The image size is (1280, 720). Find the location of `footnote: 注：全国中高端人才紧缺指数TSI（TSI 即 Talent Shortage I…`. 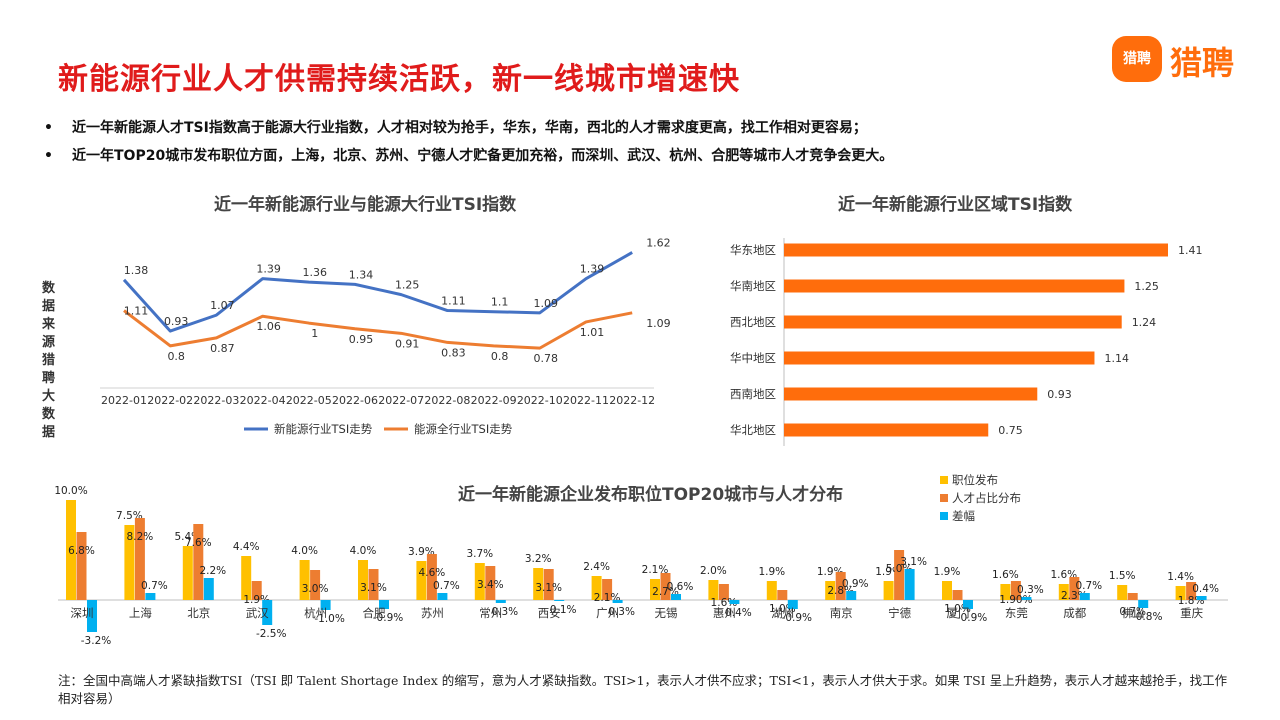

footnote: 注：全国中高端人才紧缺指数TSI（TSI 即 Talent Shortage I… is located at coordinates (643, 689).